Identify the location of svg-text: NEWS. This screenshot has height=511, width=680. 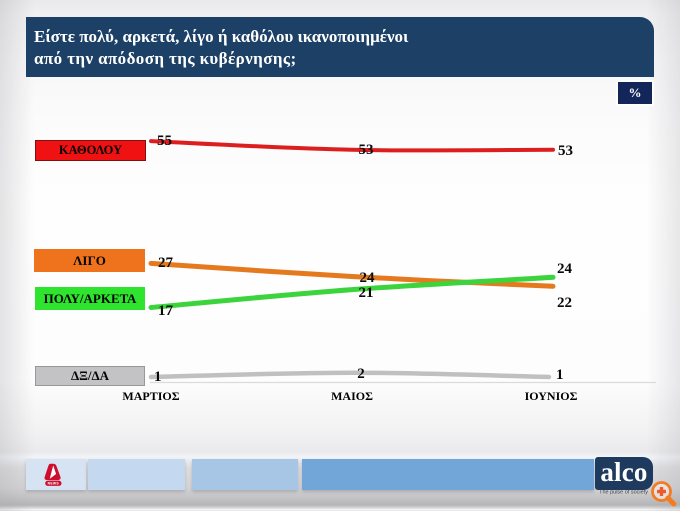
(54, 484).